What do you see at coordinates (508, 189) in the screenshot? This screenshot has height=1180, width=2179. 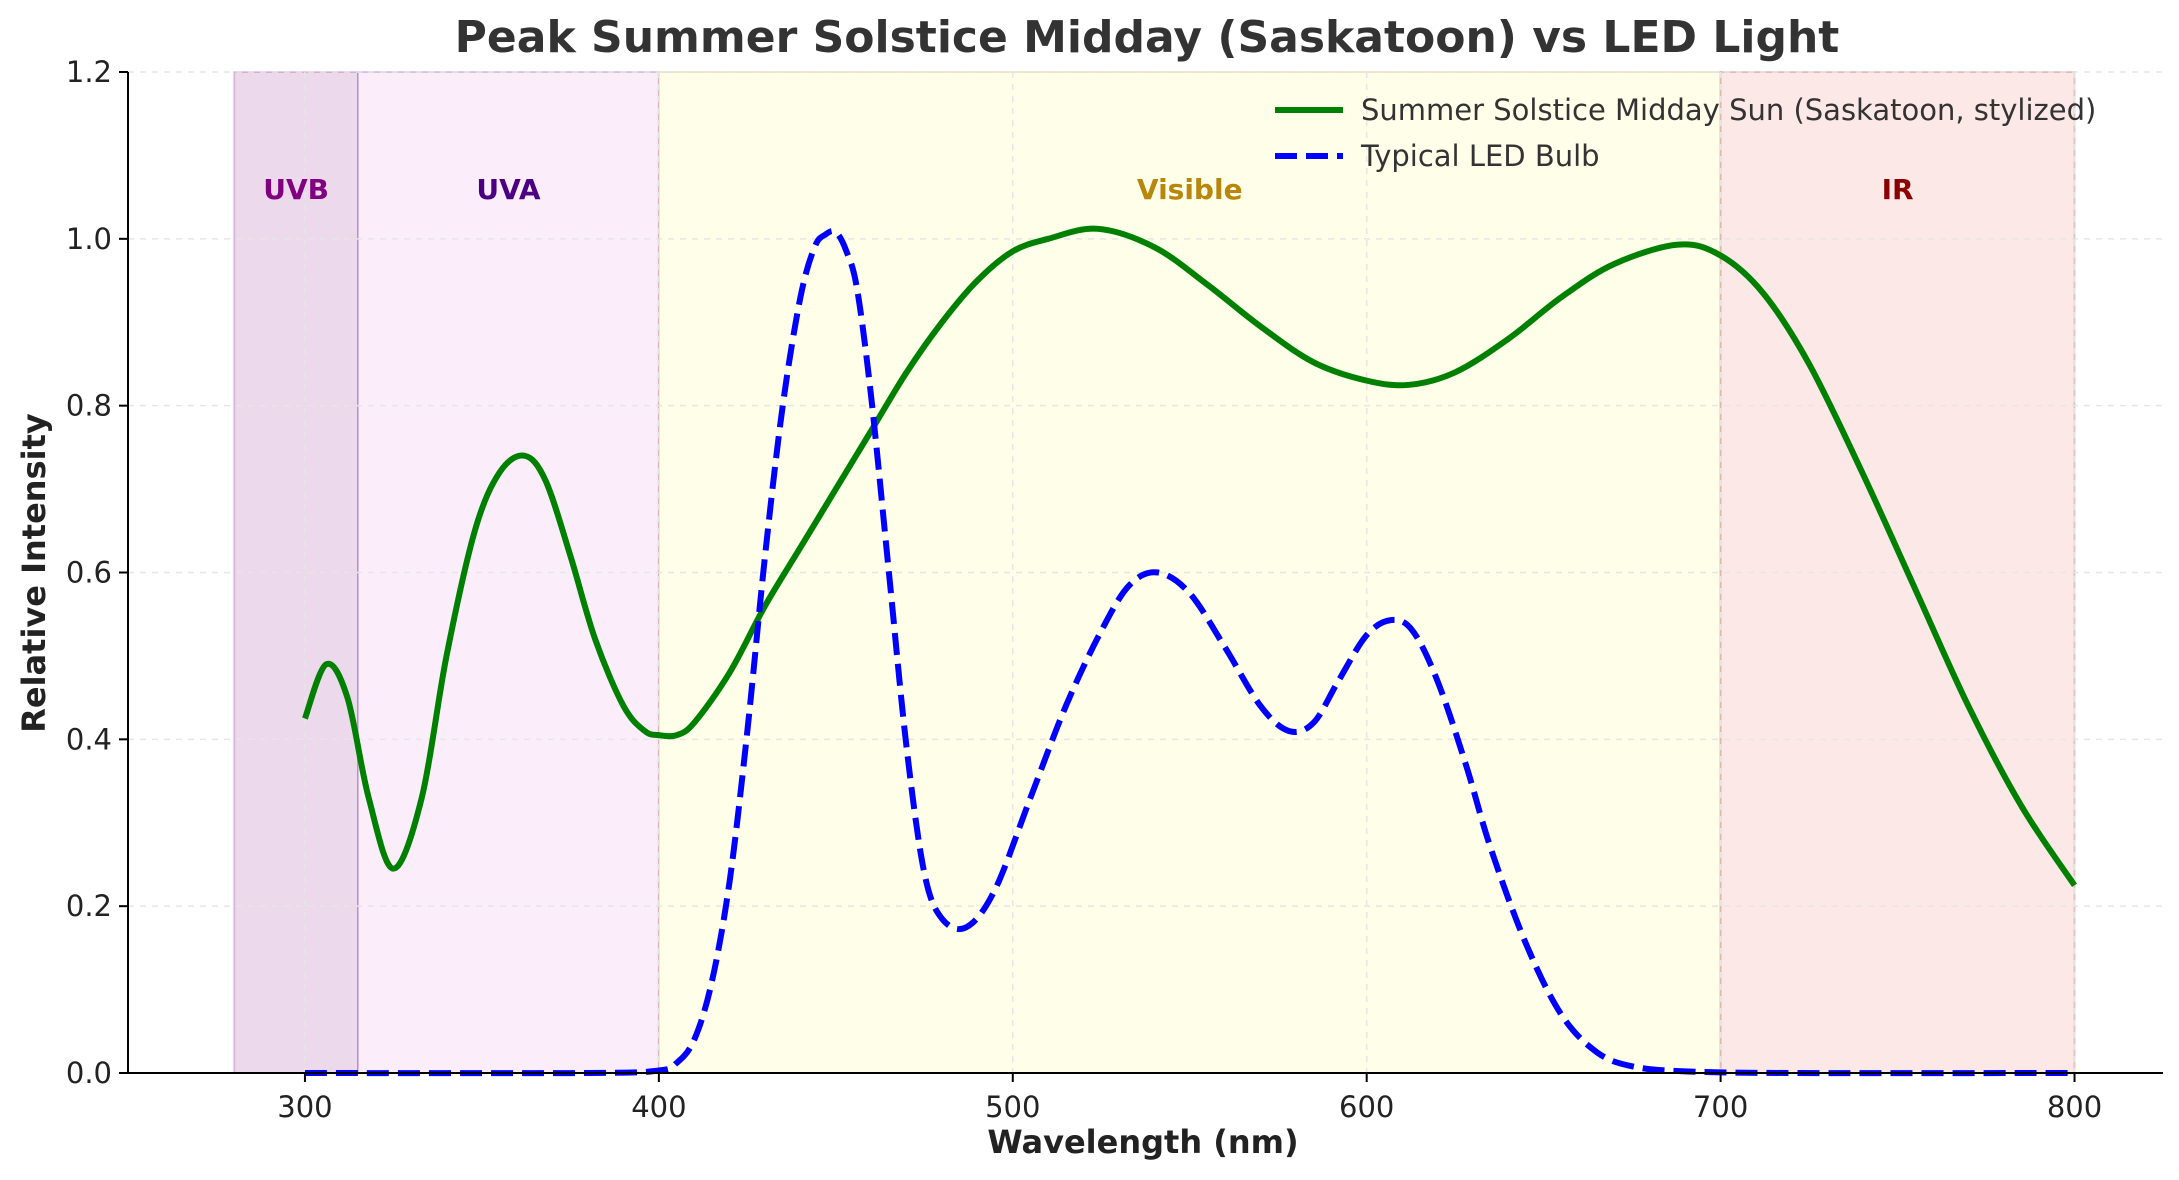 I see `region-label-uva: UVA` at bounding box center [508, 189].